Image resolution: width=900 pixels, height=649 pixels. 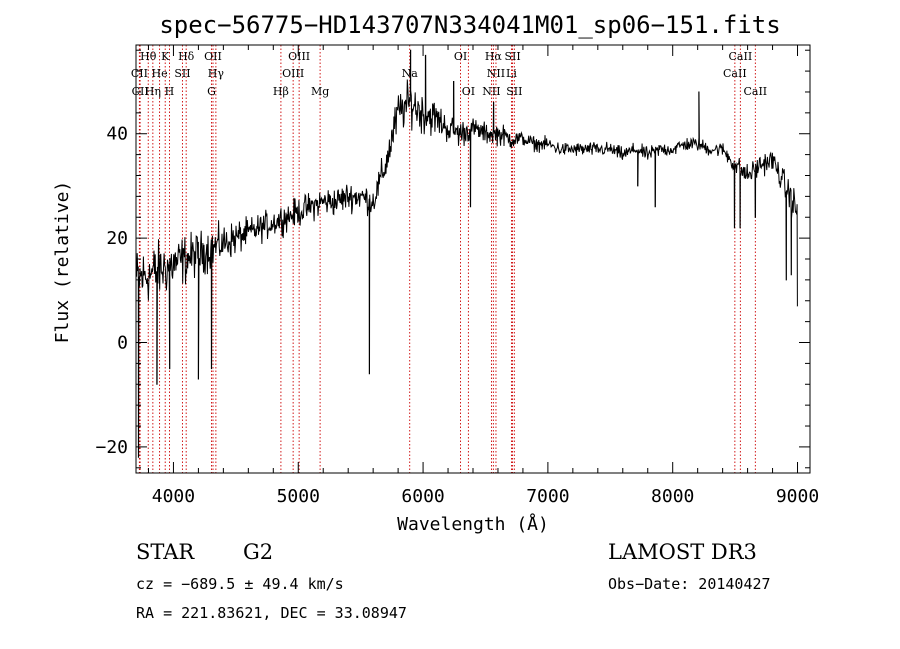 I want to click on x-tick-label: 6000, so click(x=422, y=496).